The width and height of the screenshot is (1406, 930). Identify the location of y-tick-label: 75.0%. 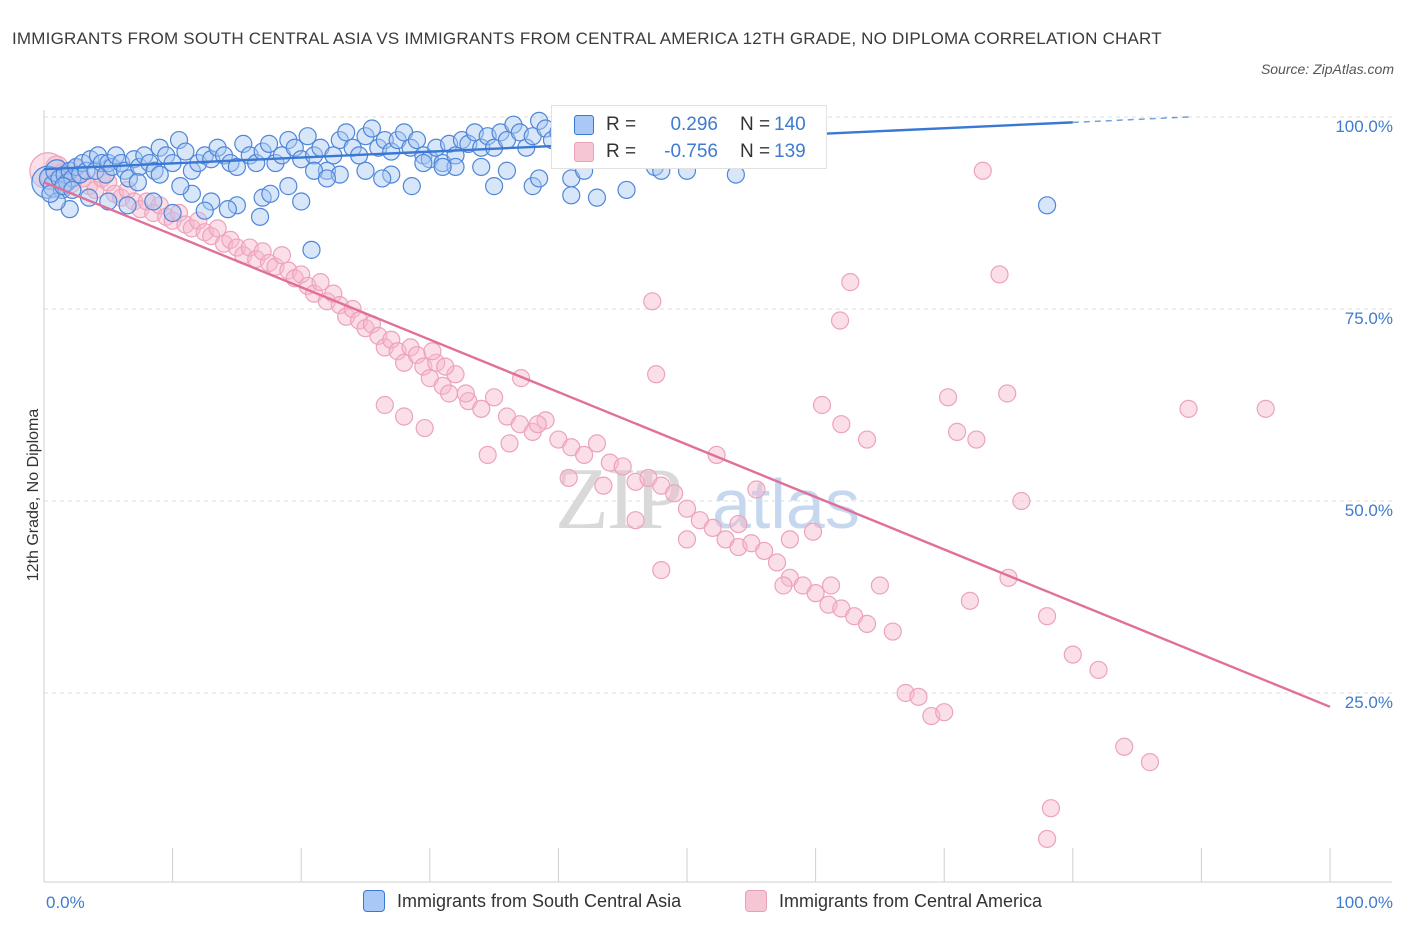
(1369, 318).